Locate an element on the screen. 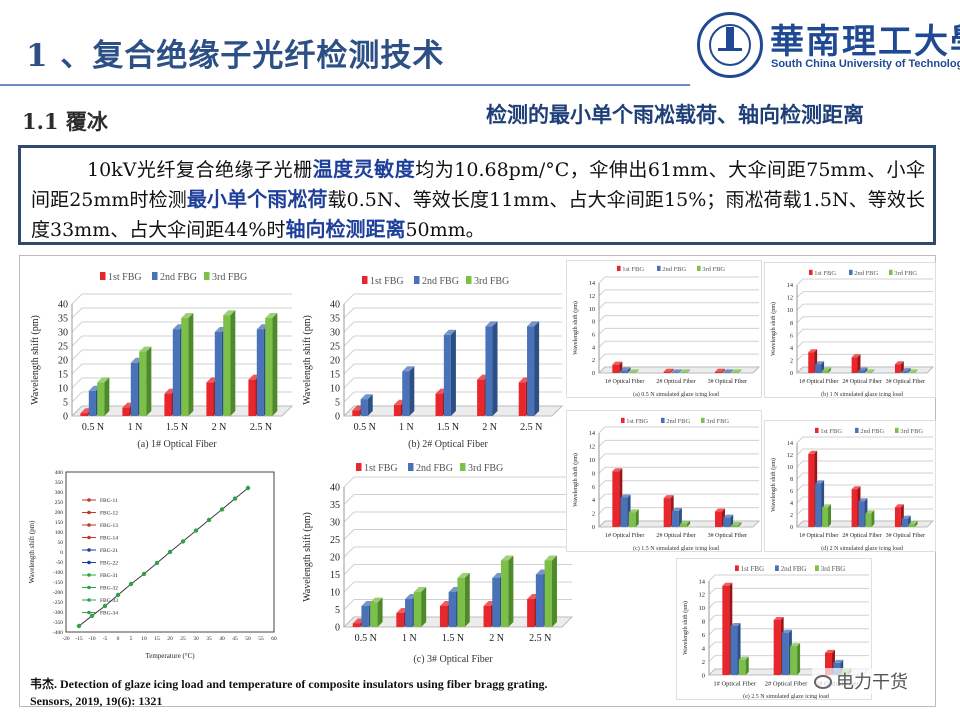 This screenshot has height=720, width=960. x-tick-label: -10 is located at coordinates (92, 639).